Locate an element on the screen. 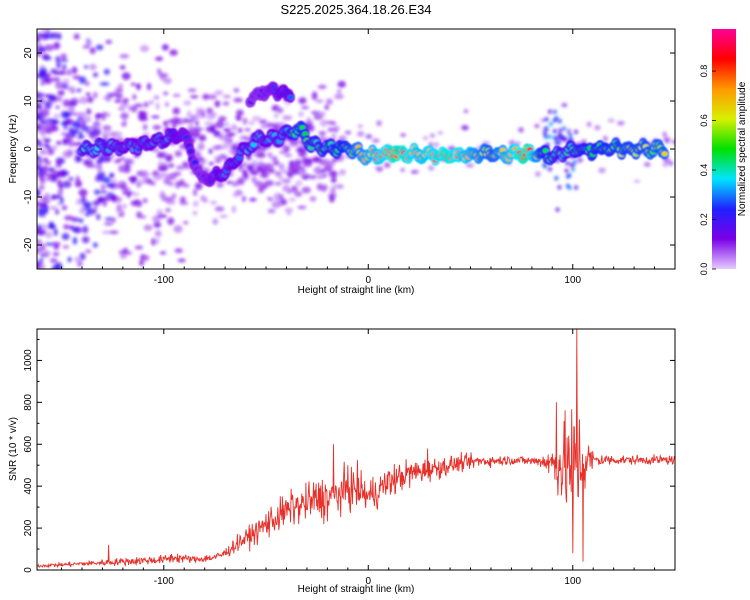 The height and width of the screenshot is (600, 750). snr-y-tick-label: 400 is located at coordinates (28, 485).